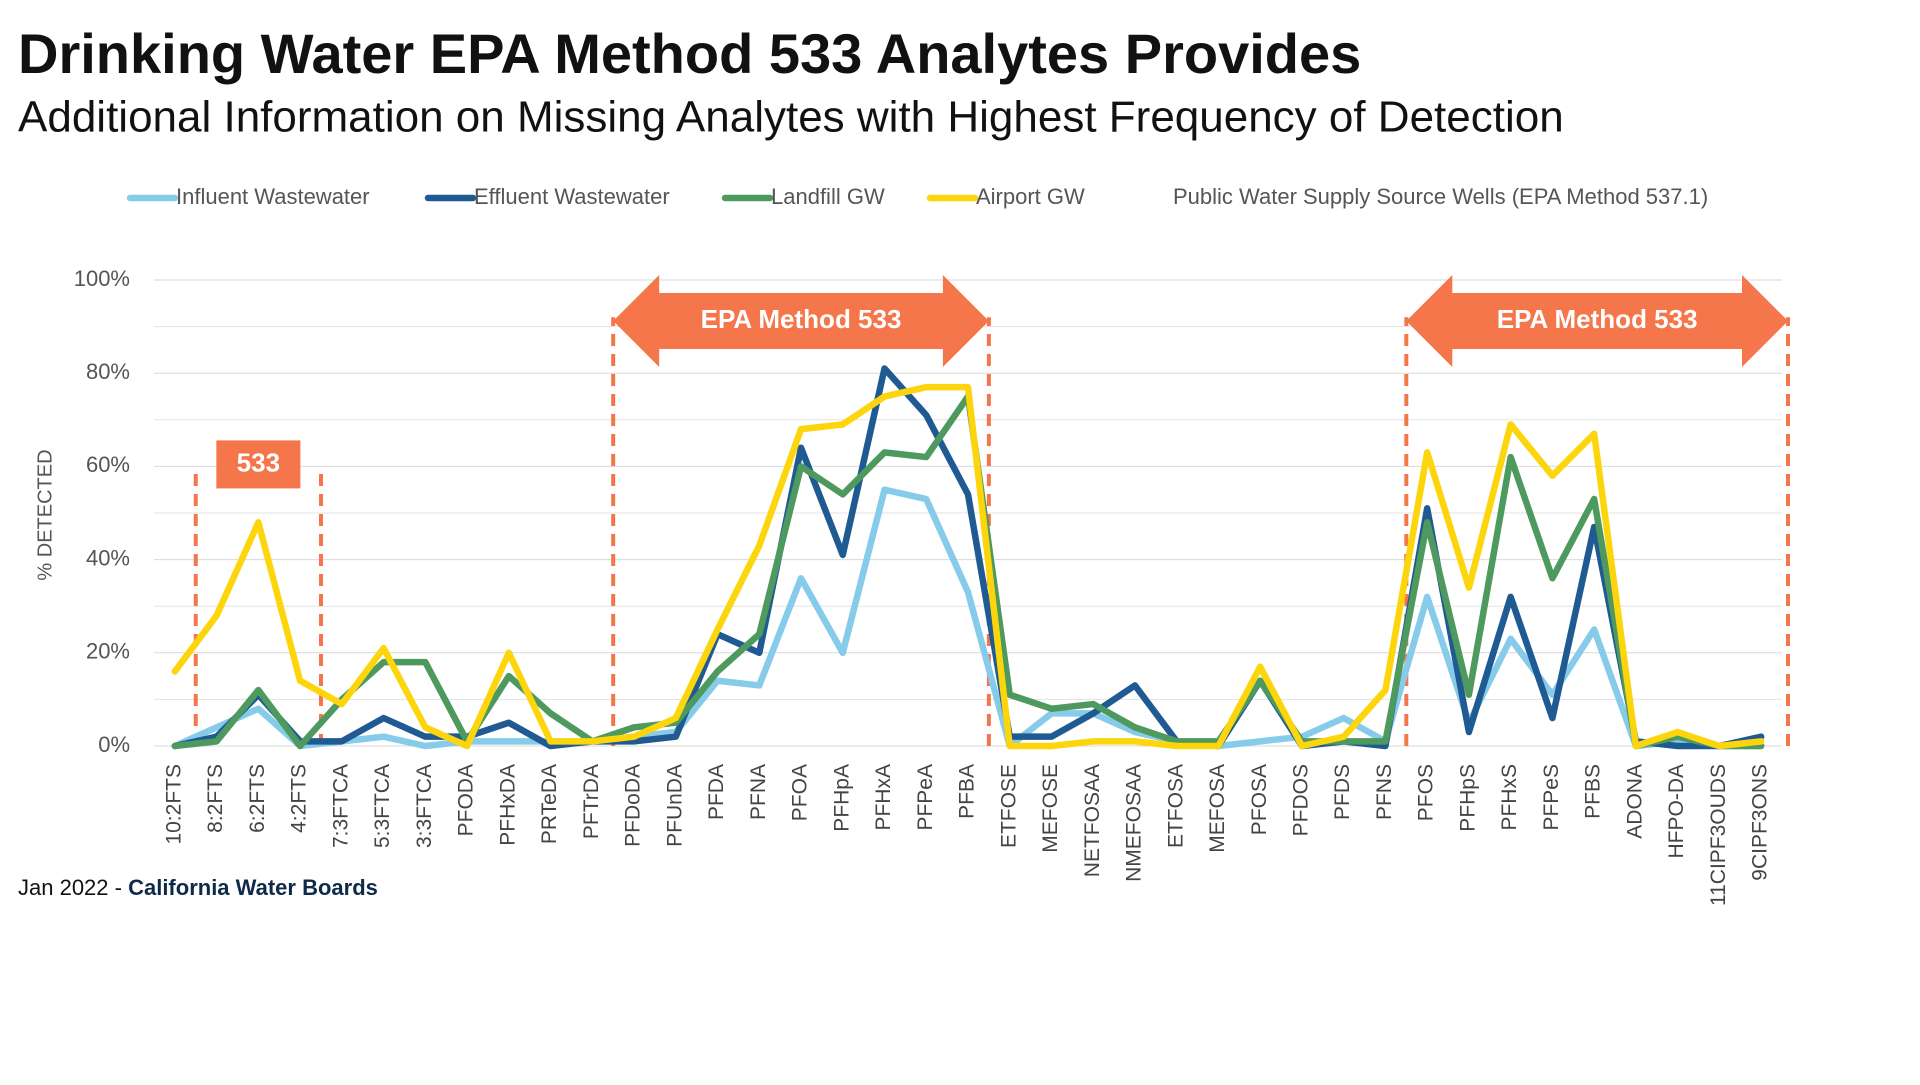  What do you see at coordinates (424, 806) in the screenshot?
I see `x-tick-label: 3:3FTCA` at bounding box center [424, 806].